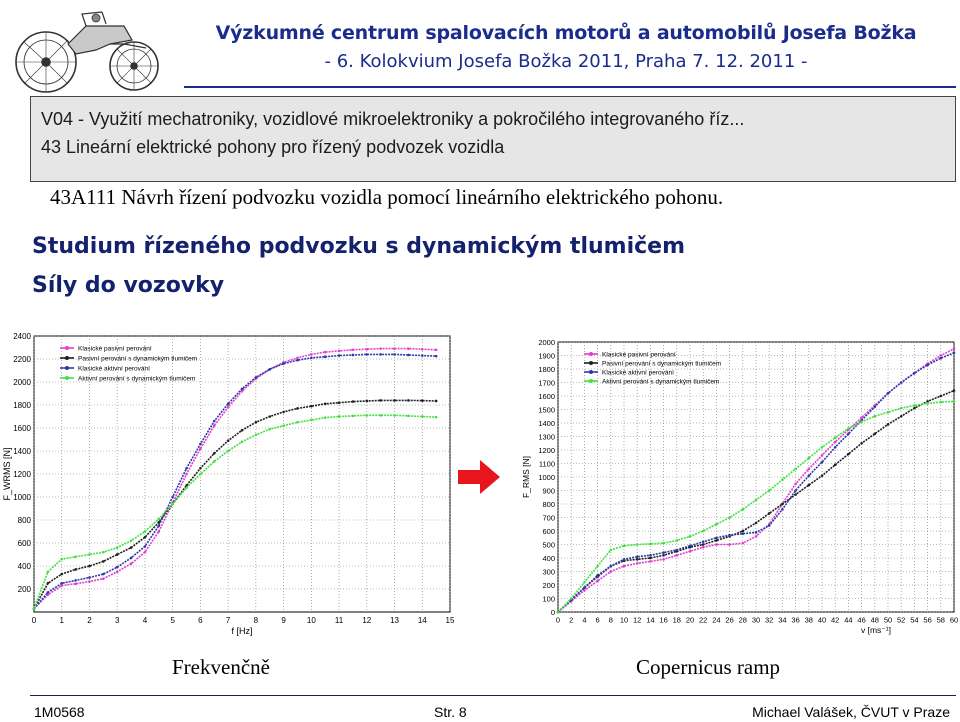 The width and height of the screenshot is (960, 722). I want to click on y-tick-label: 400, so click(548, 558).